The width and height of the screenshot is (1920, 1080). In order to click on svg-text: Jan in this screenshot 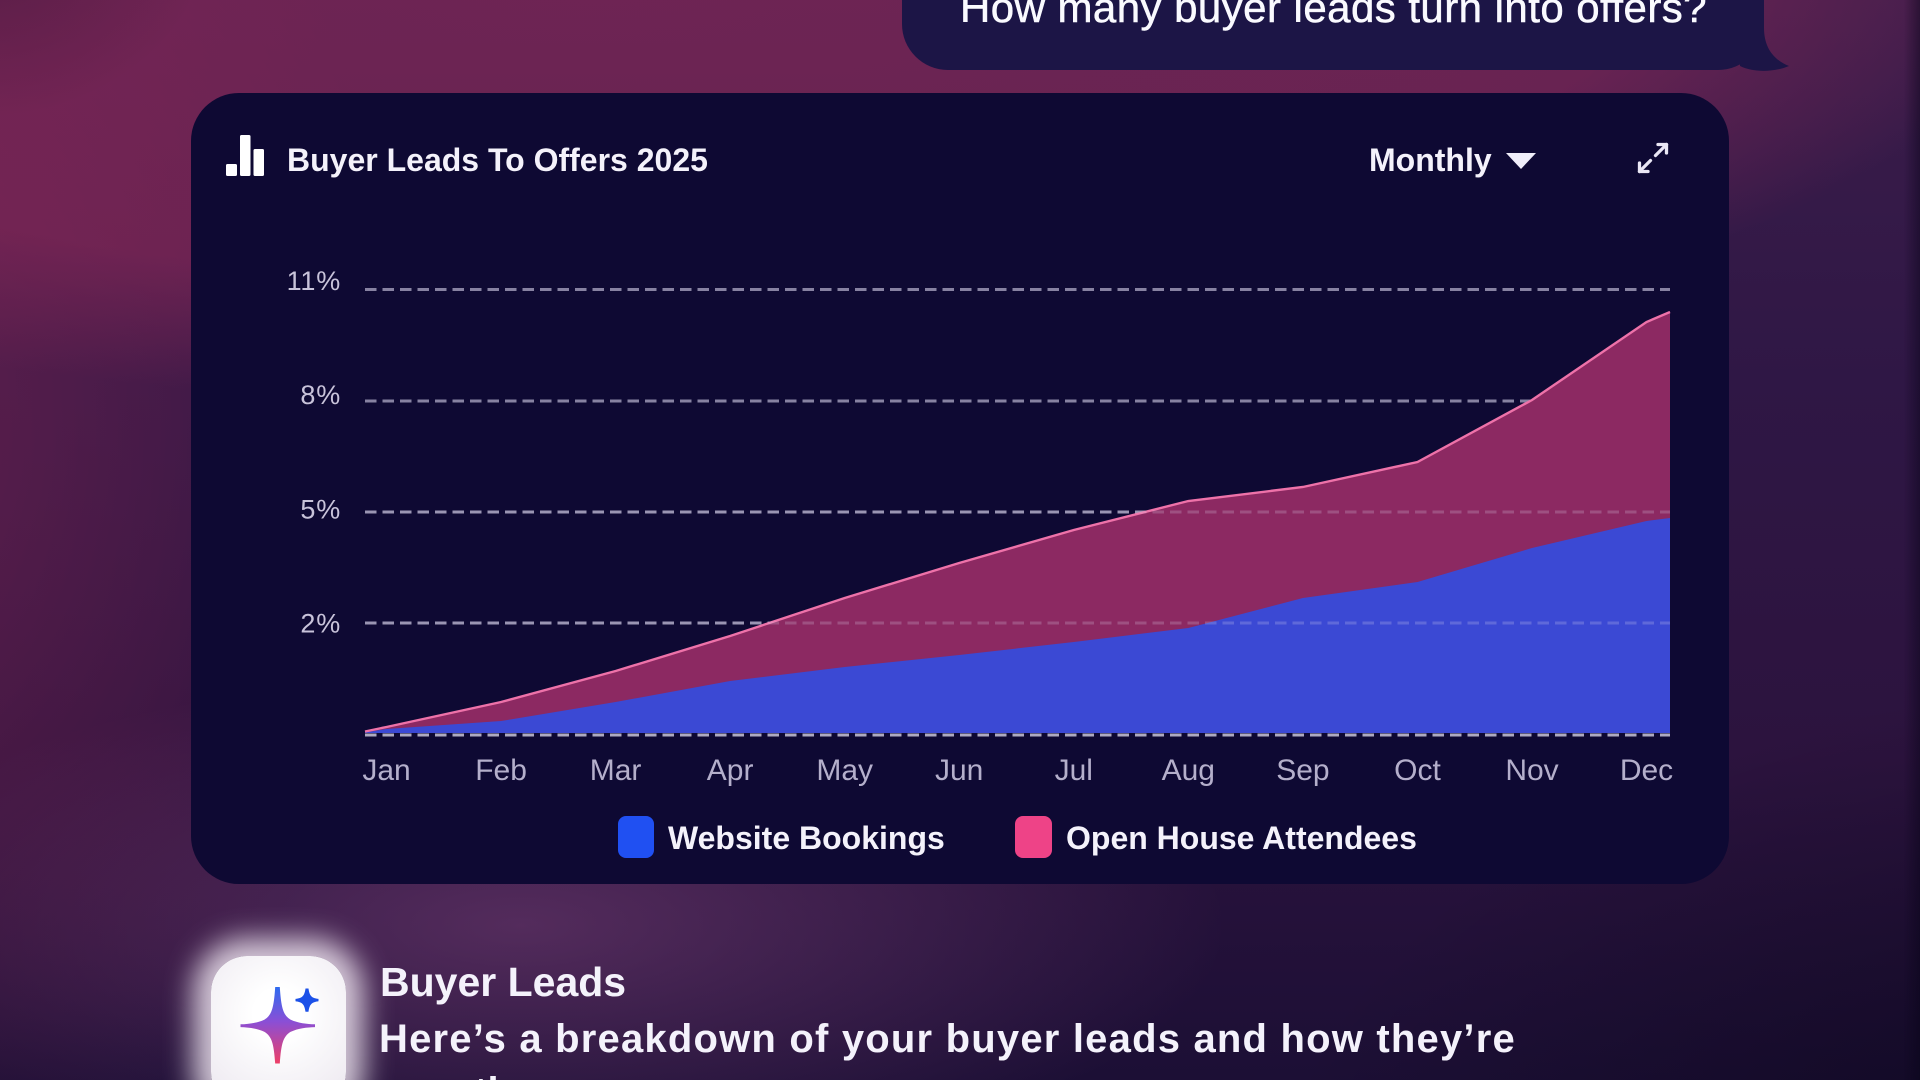, I will do `click(386, 770)`.